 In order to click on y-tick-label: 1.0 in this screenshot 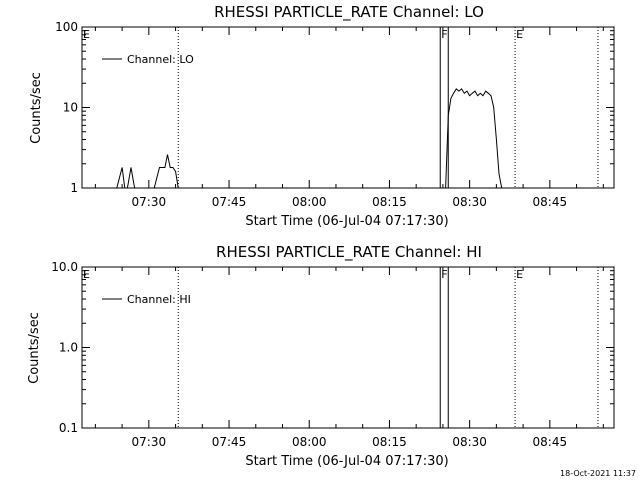, I will do `click(68, 348)`.